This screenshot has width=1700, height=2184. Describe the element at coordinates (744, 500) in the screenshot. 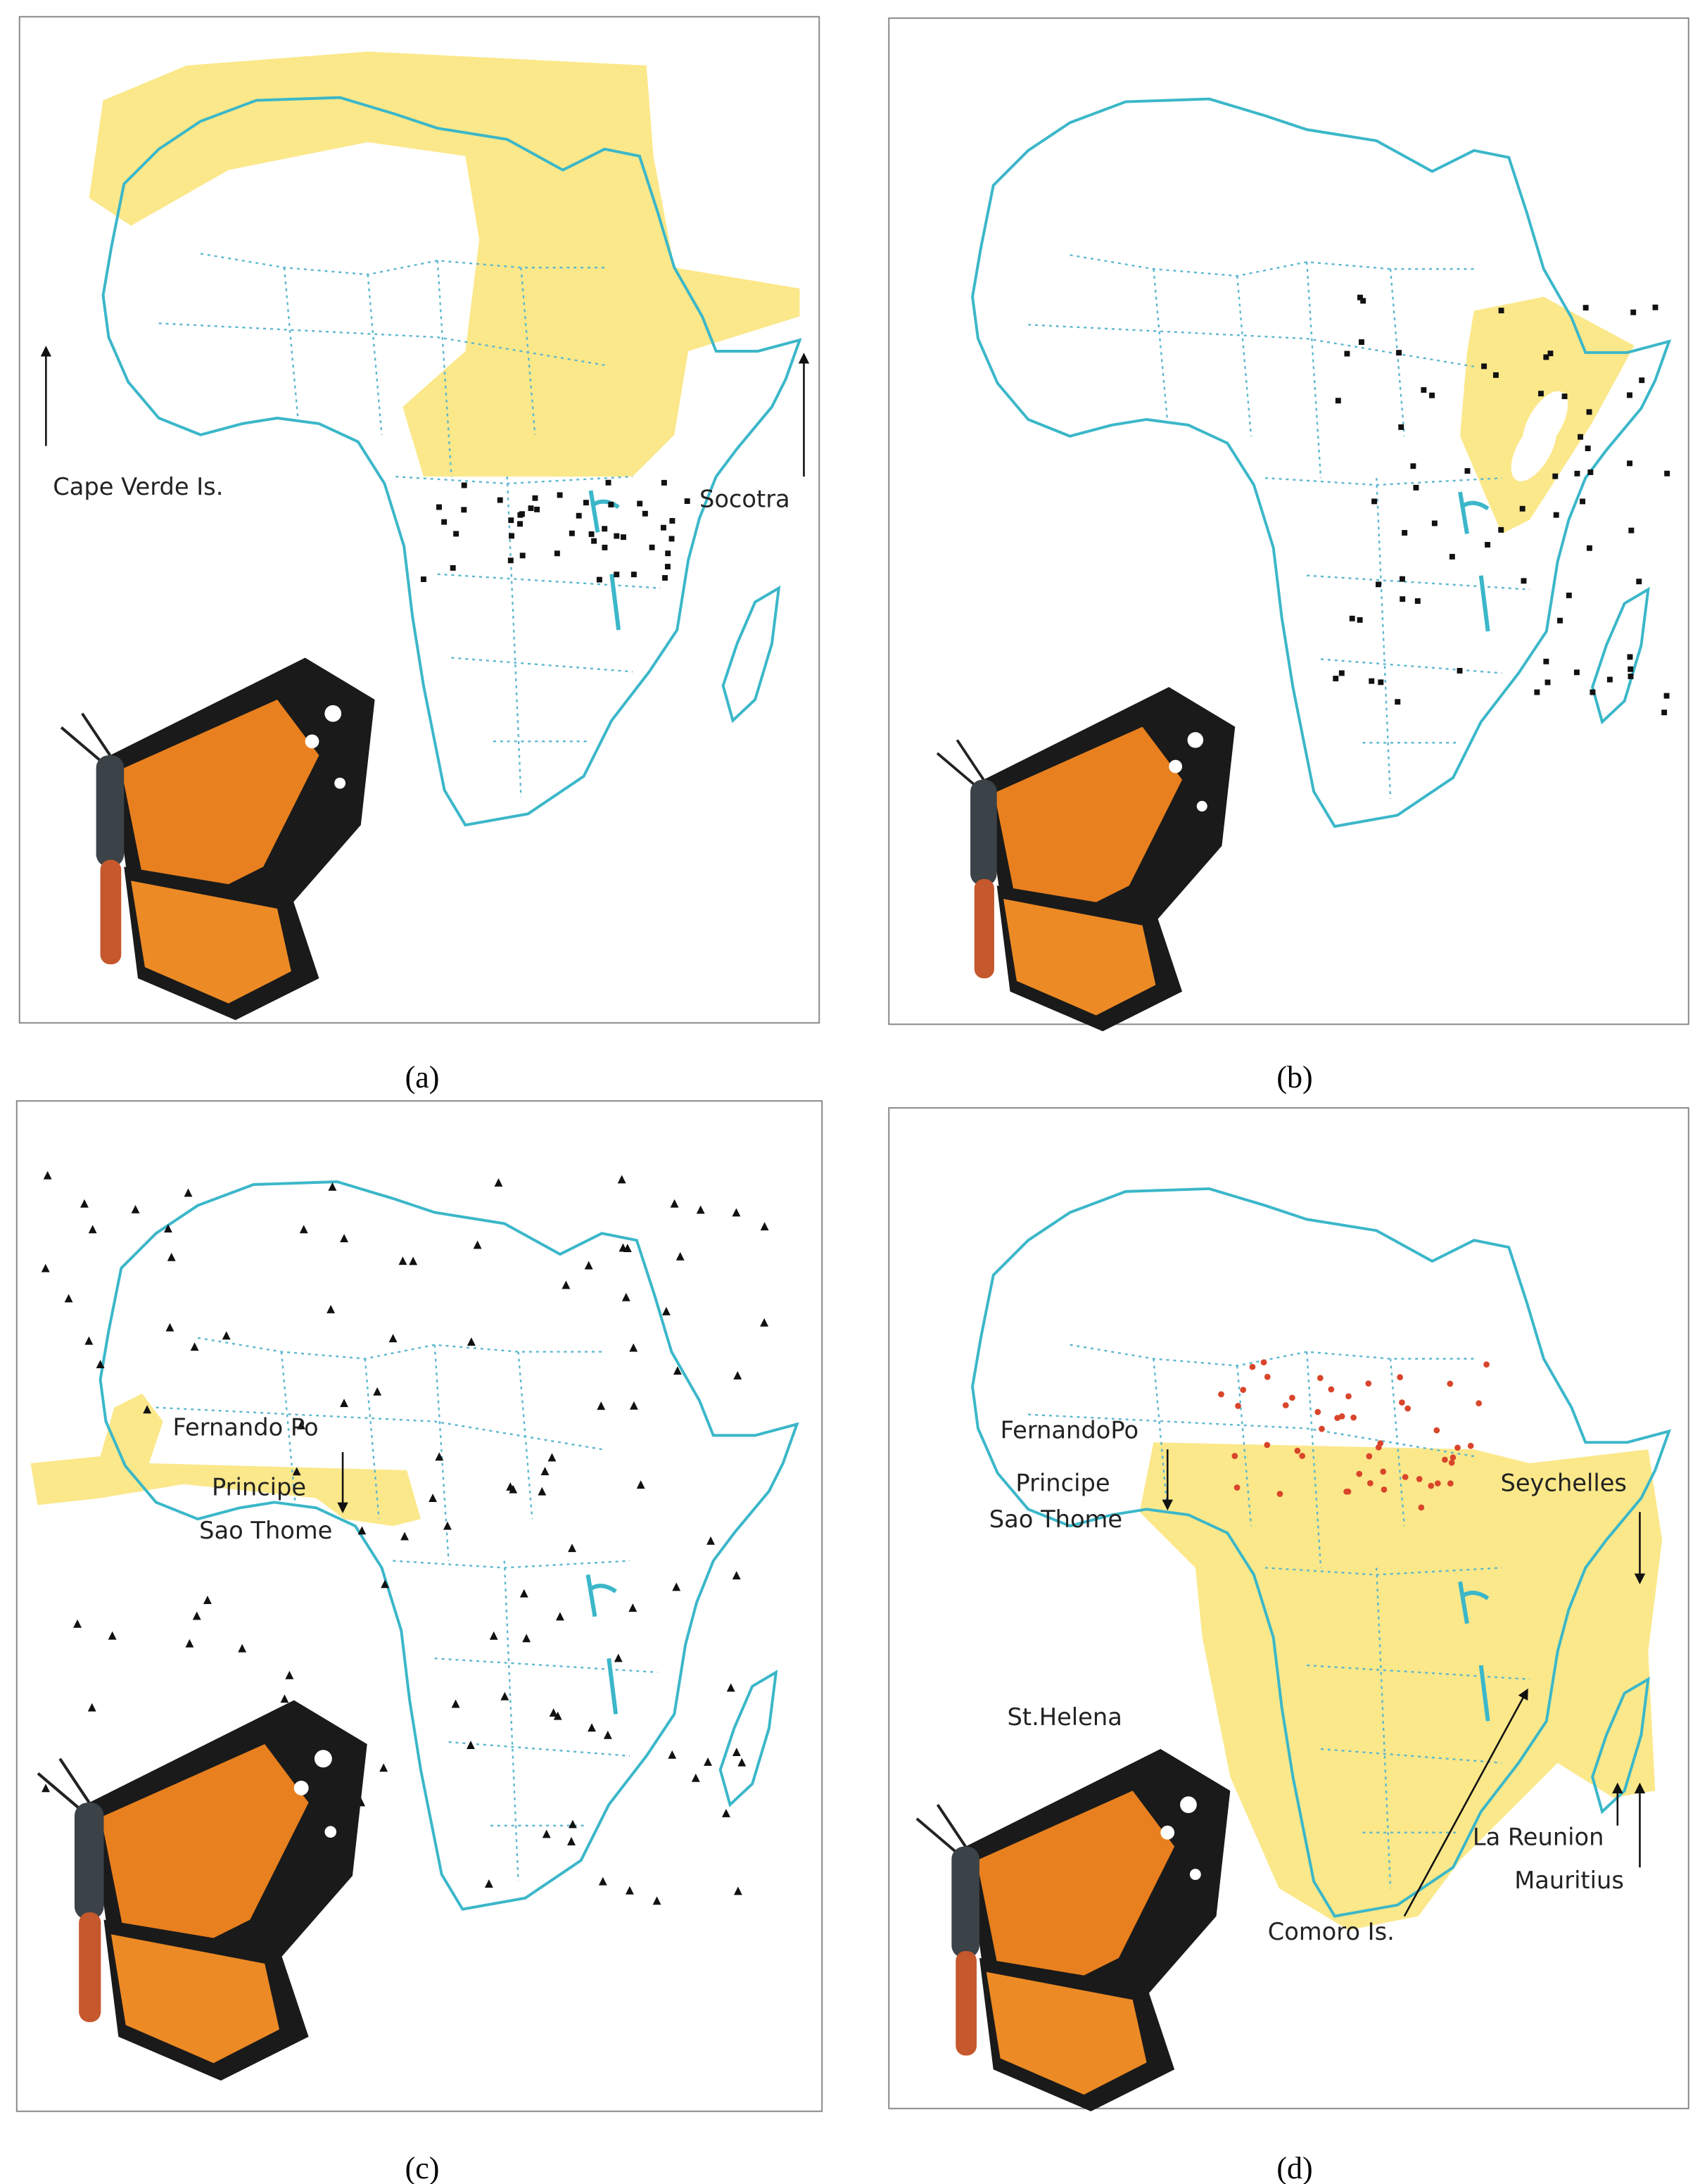

I see `place-label: Socotra` at that location.